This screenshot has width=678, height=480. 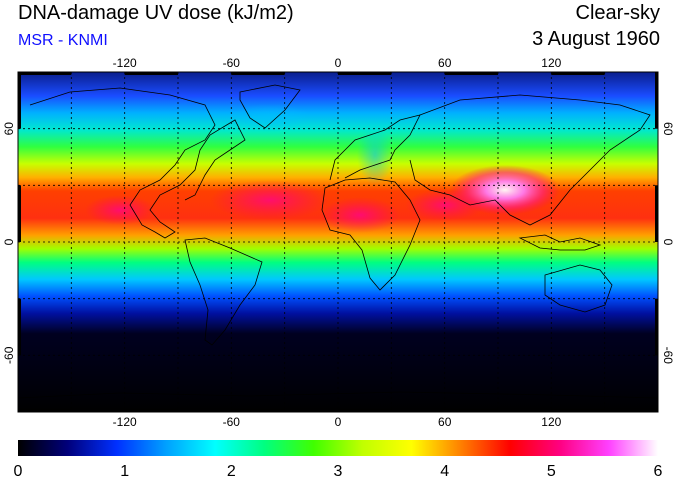 What do you see at coordinates (668, 242) in the screenshot?
I see `lat-tick-right: 0` at bounding box center [668, 242].